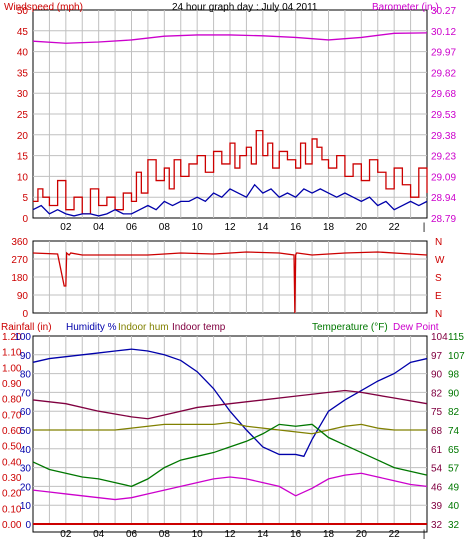 This screenshot has height=556, width=465. I want to click on outdoor-temp-tick-label: 40, so click(454, 506).